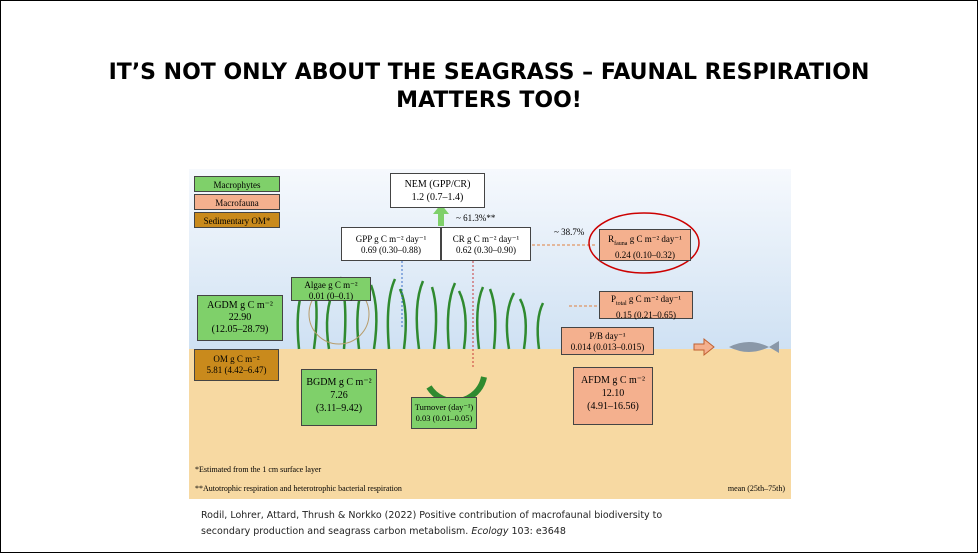  I want to click on value: 0.03 (0.01–0.05), so click(444, 418).